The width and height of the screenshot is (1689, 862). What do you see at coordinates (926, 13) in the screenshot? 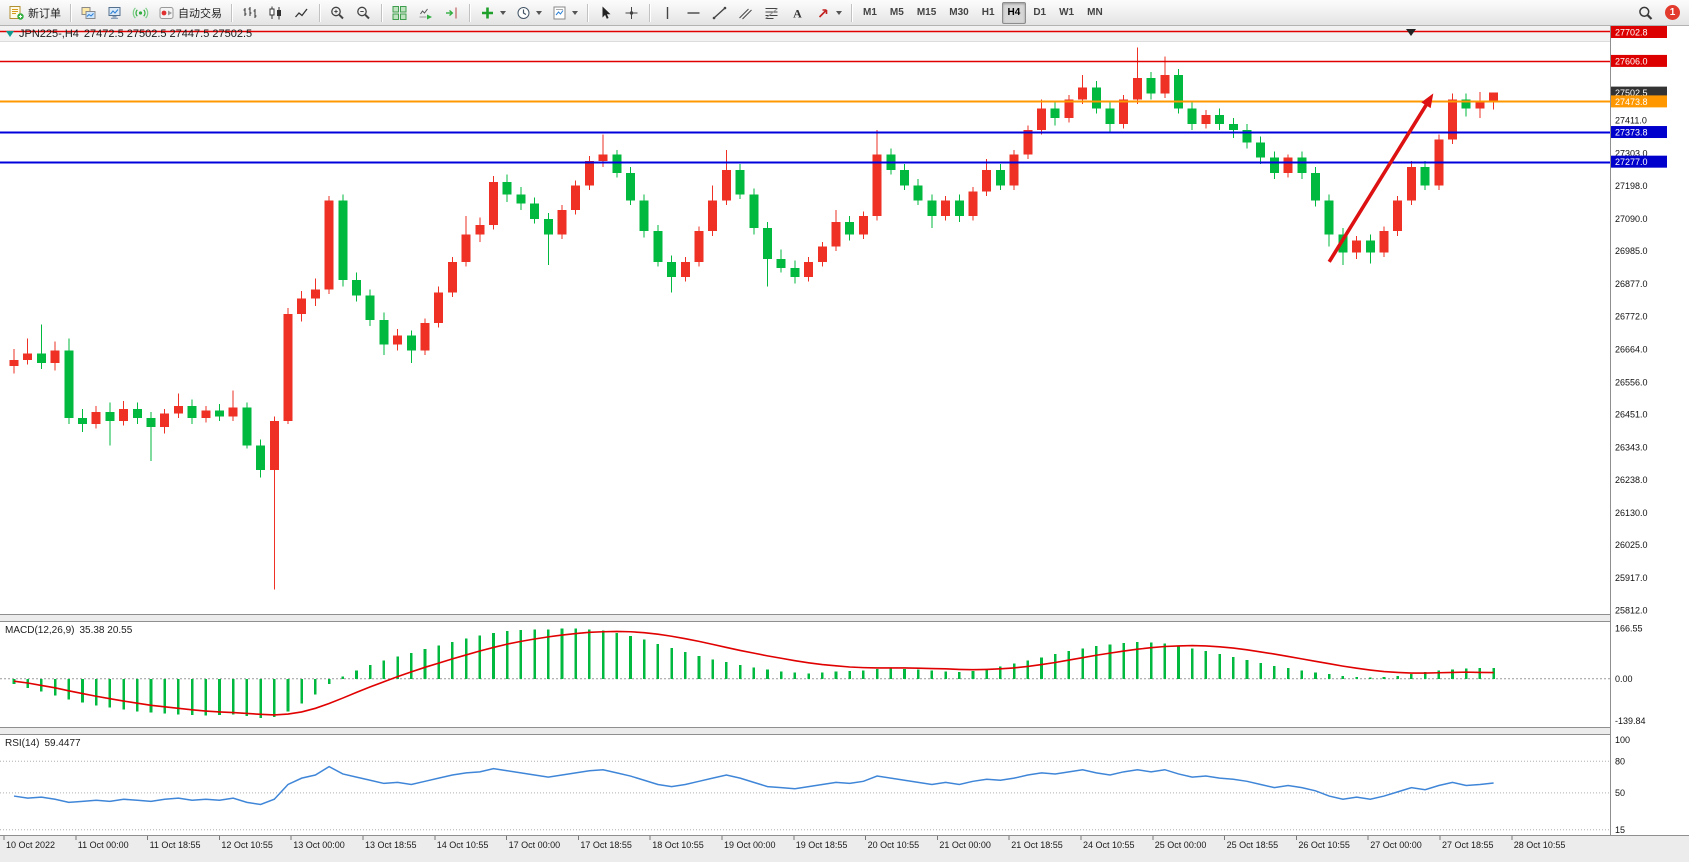
I see `timeframe-m15-button: M15` at bounding box center [926, 13].